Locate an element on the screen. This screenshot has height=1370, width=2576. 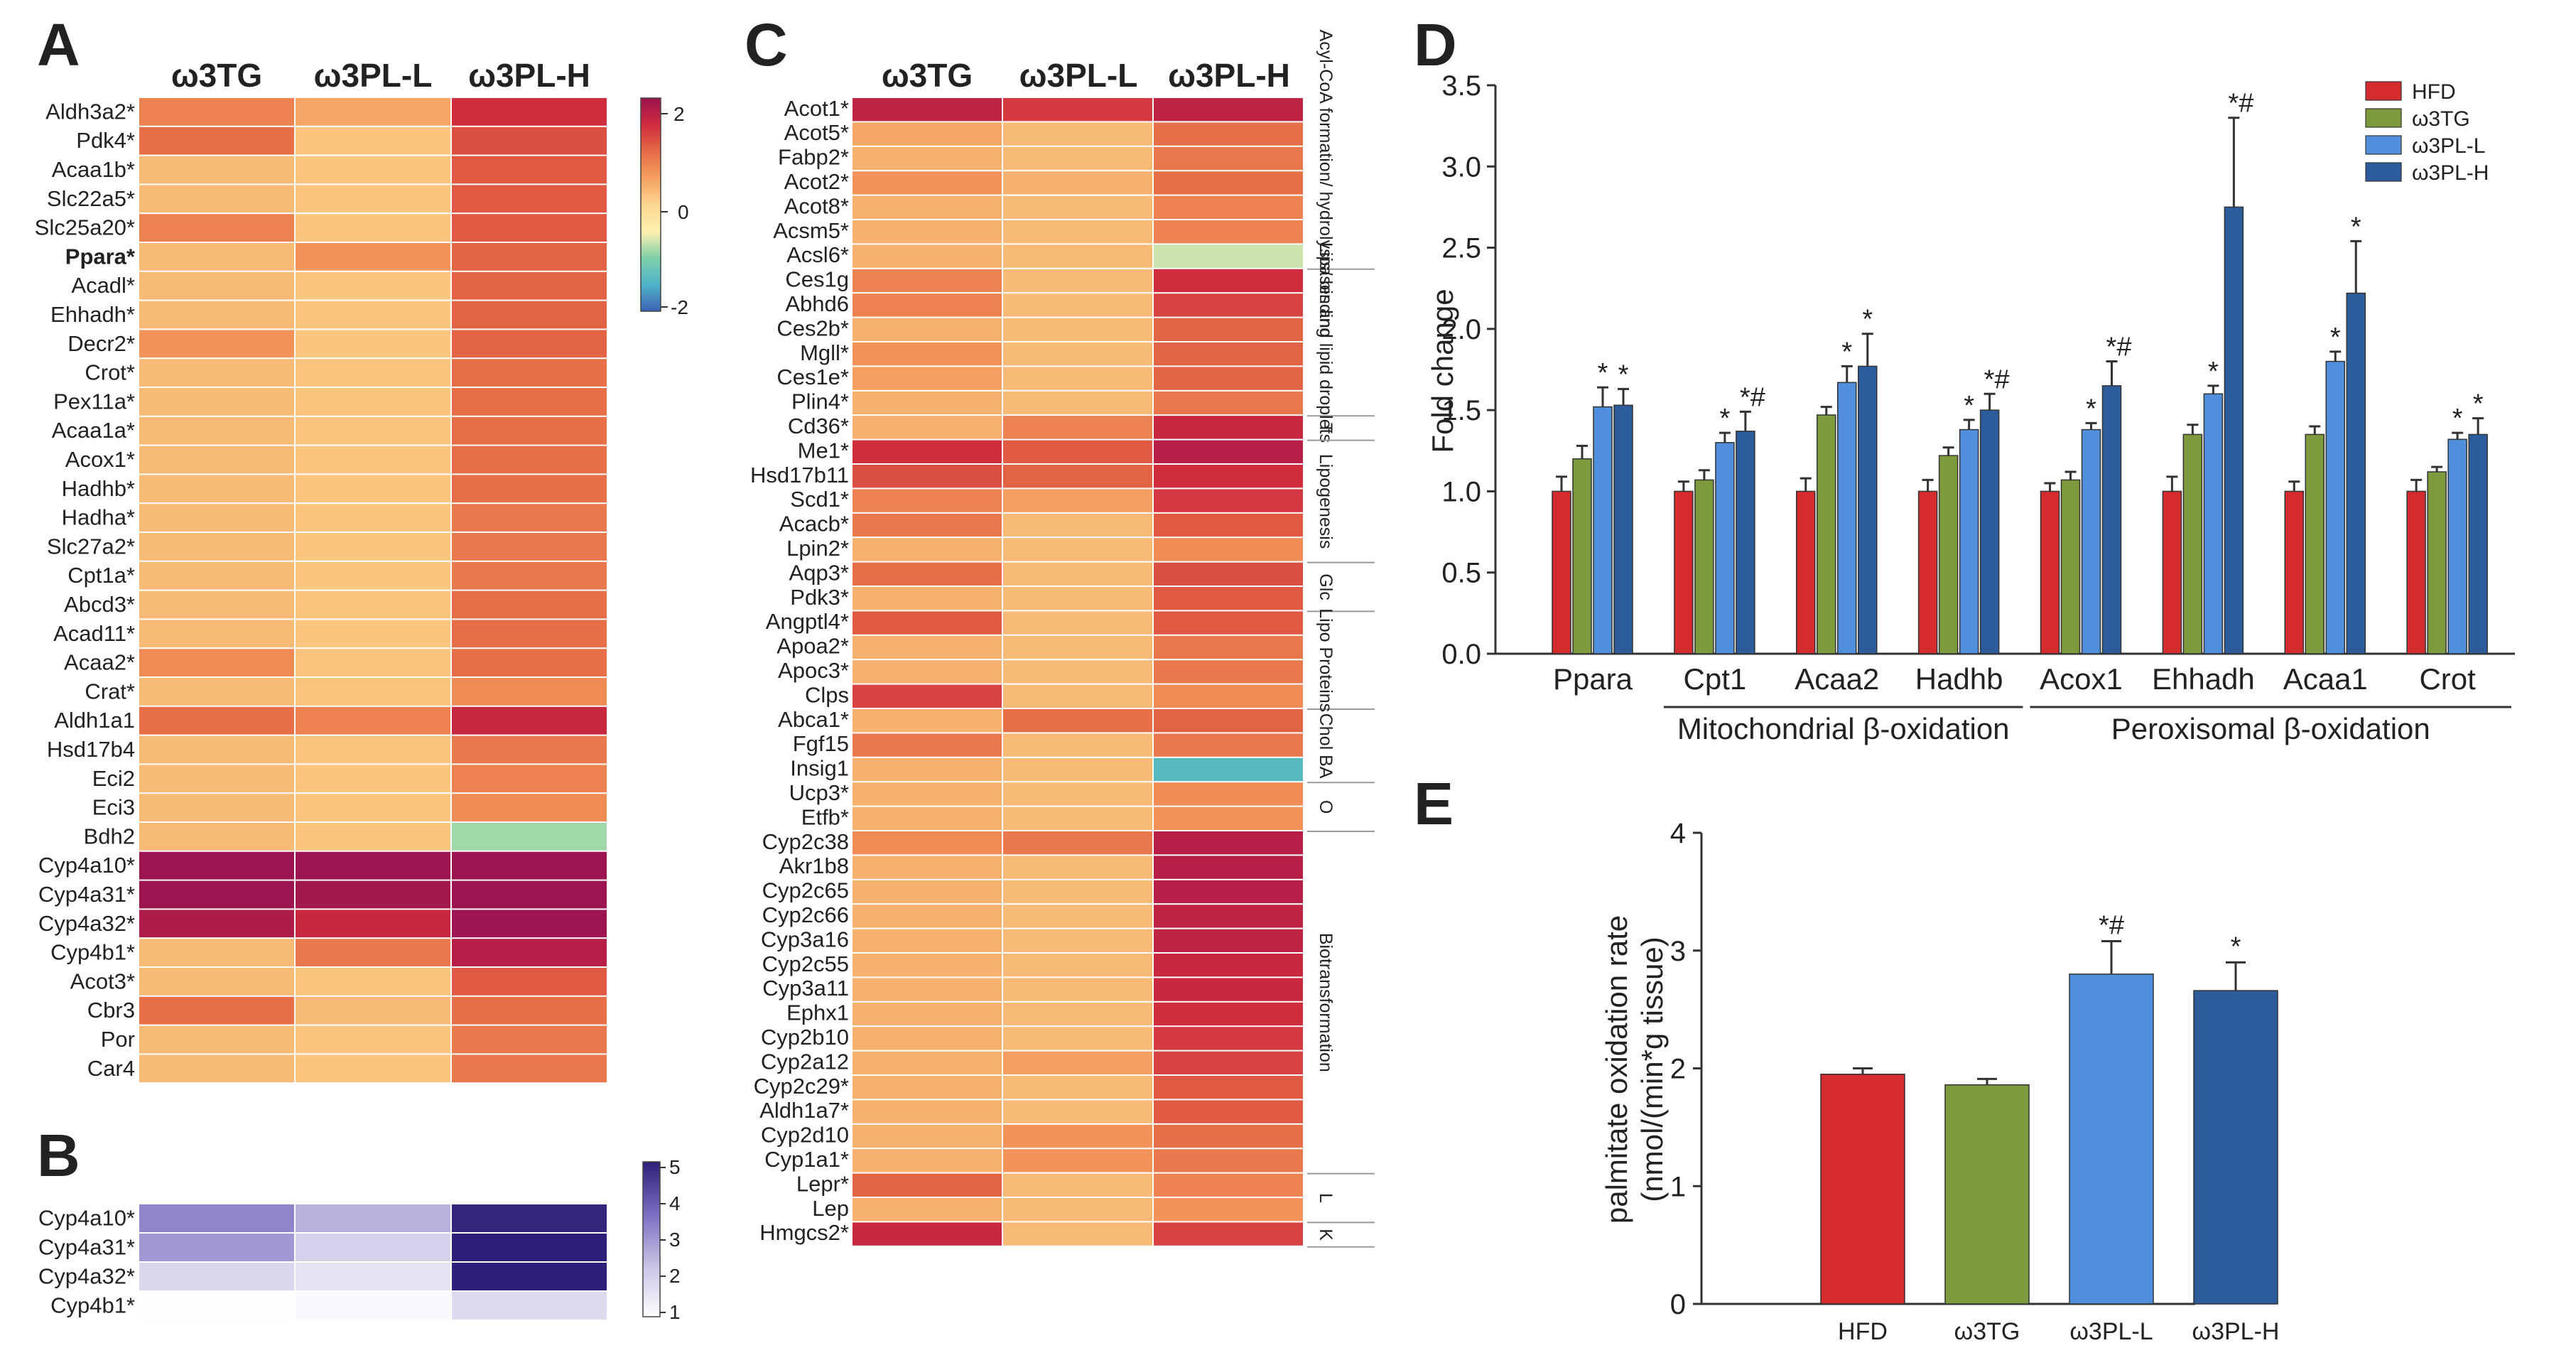
panel-e-chart: 0 1 2 3 4 HFD ω3TG *# ω3PL-L * ω3PL-H is located at coordinates (1975, 1082).